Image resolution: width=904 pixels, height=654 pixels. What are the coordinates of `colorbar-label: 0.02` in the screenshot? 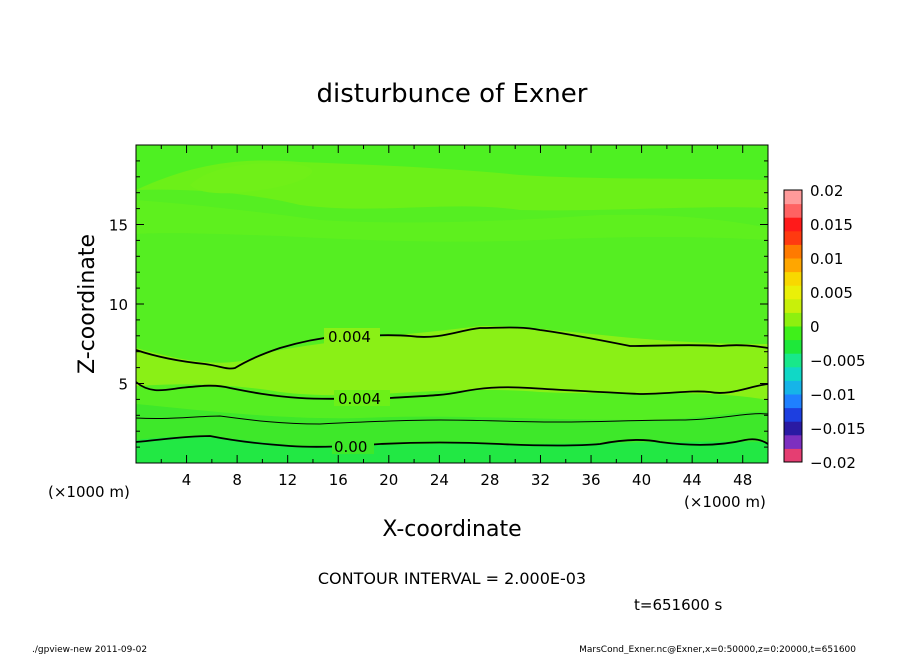 It's located at (826, 191).